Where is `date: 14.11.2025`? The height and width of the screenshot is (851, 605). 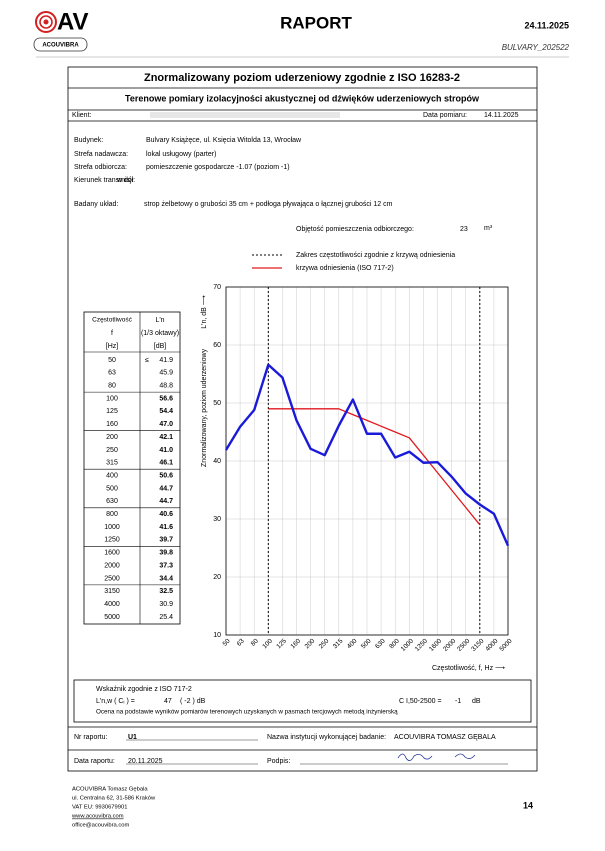
date: 14.11.2025 is located at coordinates (501, 115).